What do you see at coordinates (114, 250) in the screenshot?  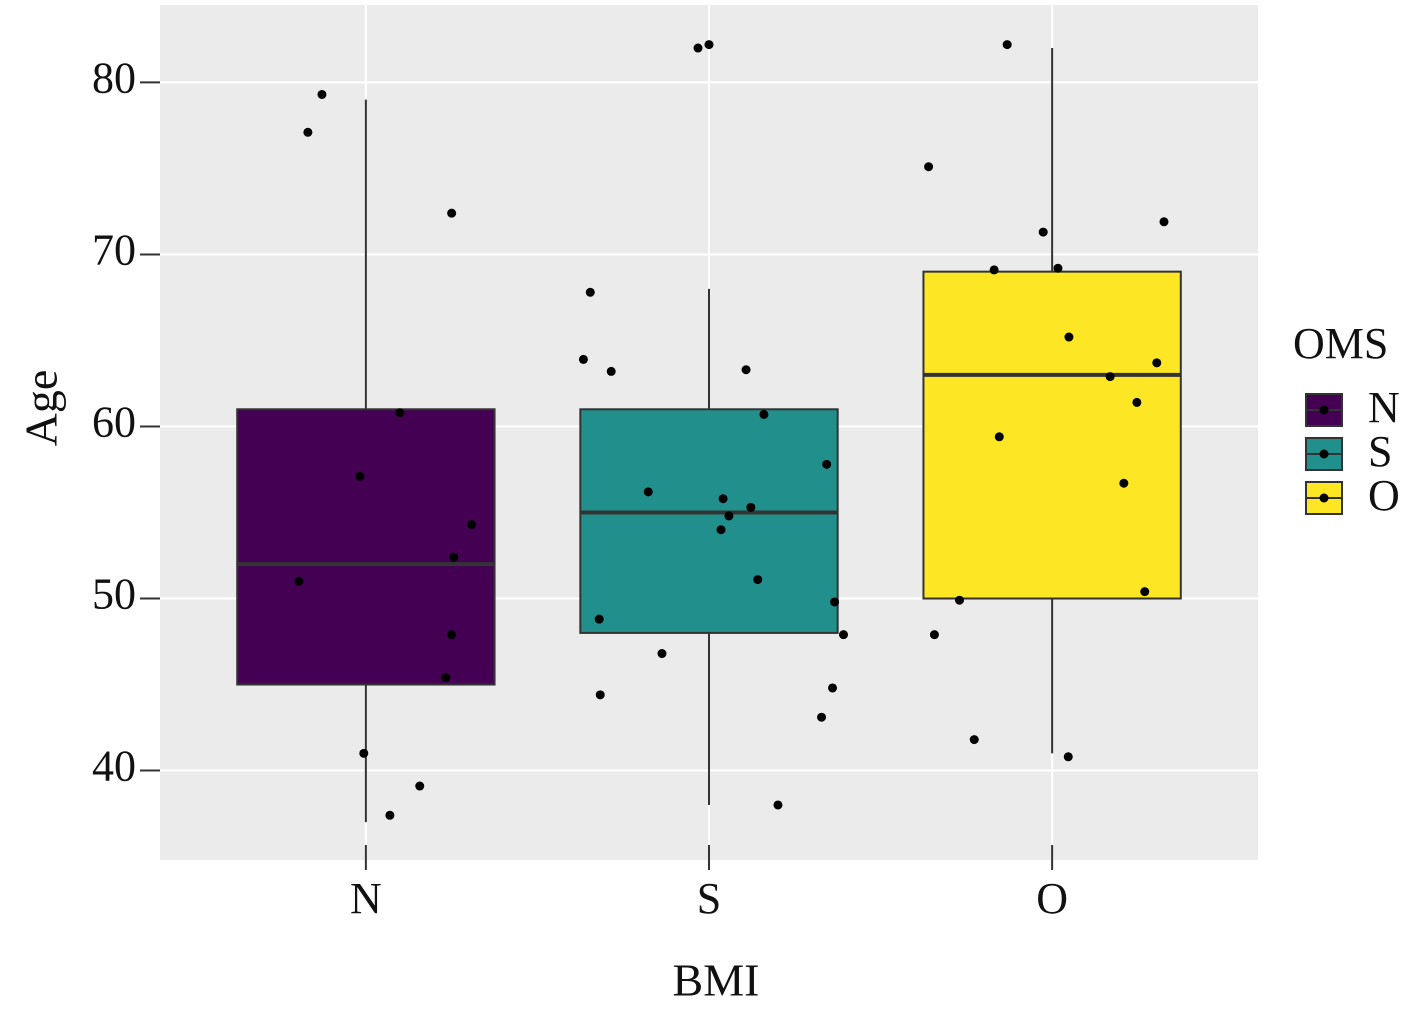 I see `y-tick-label: 70` at bounding box center [114, 250].